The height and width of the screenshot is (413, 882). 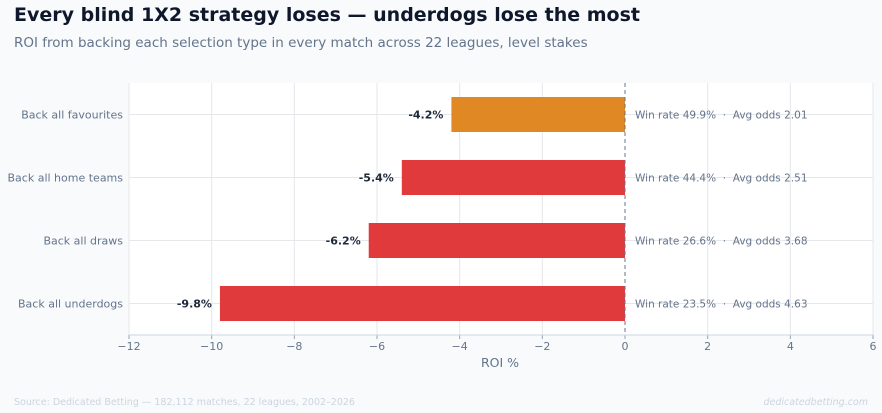 What do you see at coordinates (72, 115) in the screenshot?
I see `category-label: Back all favourites` at bounding box center [72, 115].